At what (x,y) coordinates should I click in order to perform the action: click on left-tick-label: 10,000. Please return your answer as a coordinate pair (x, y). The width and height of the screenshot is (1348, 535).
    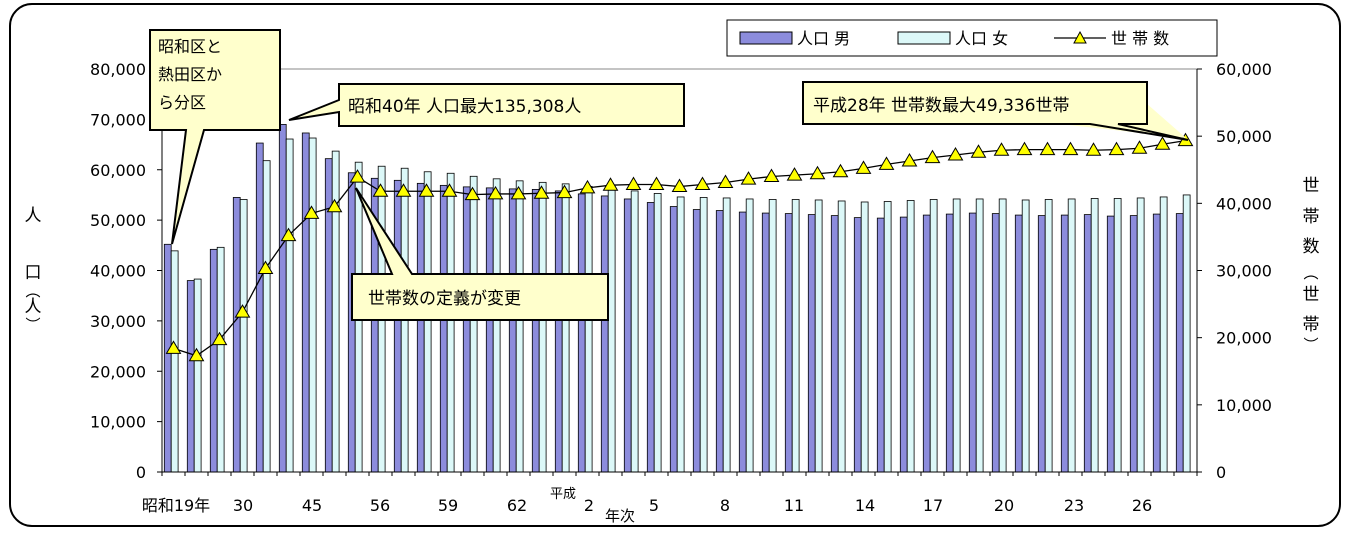
    Looking at the image, I should click on (118, 422).